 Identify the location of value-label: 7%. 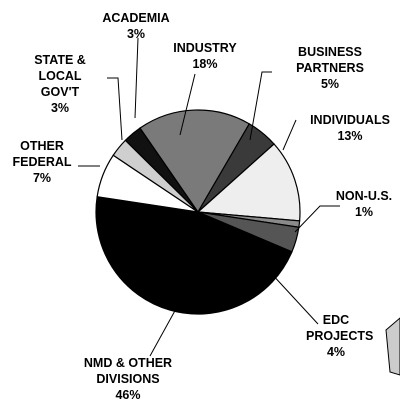
(42, 178).